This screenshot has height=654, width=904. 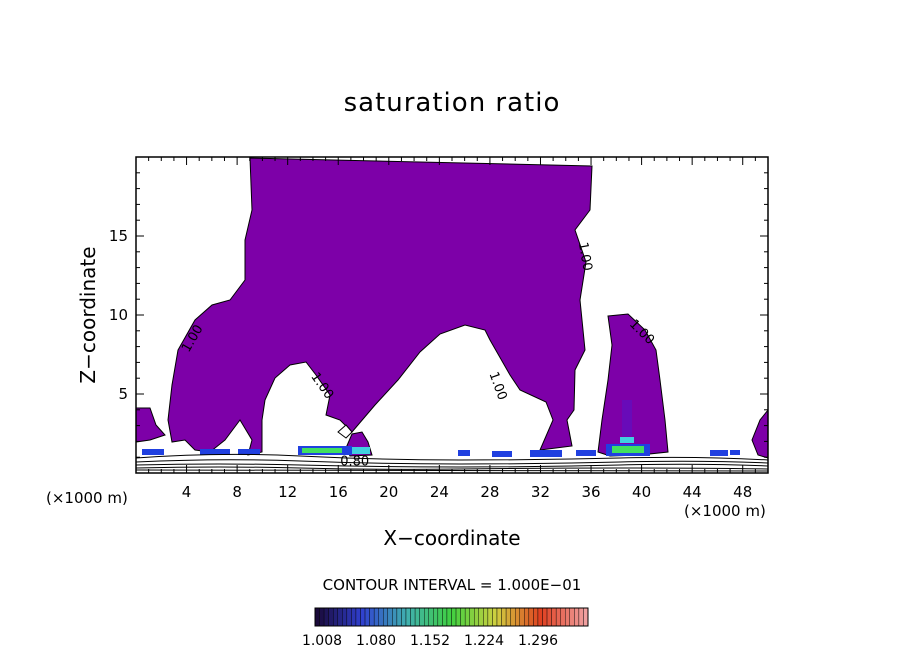 I want to click on x-tick-label: 44, so click(x=692, y=492).